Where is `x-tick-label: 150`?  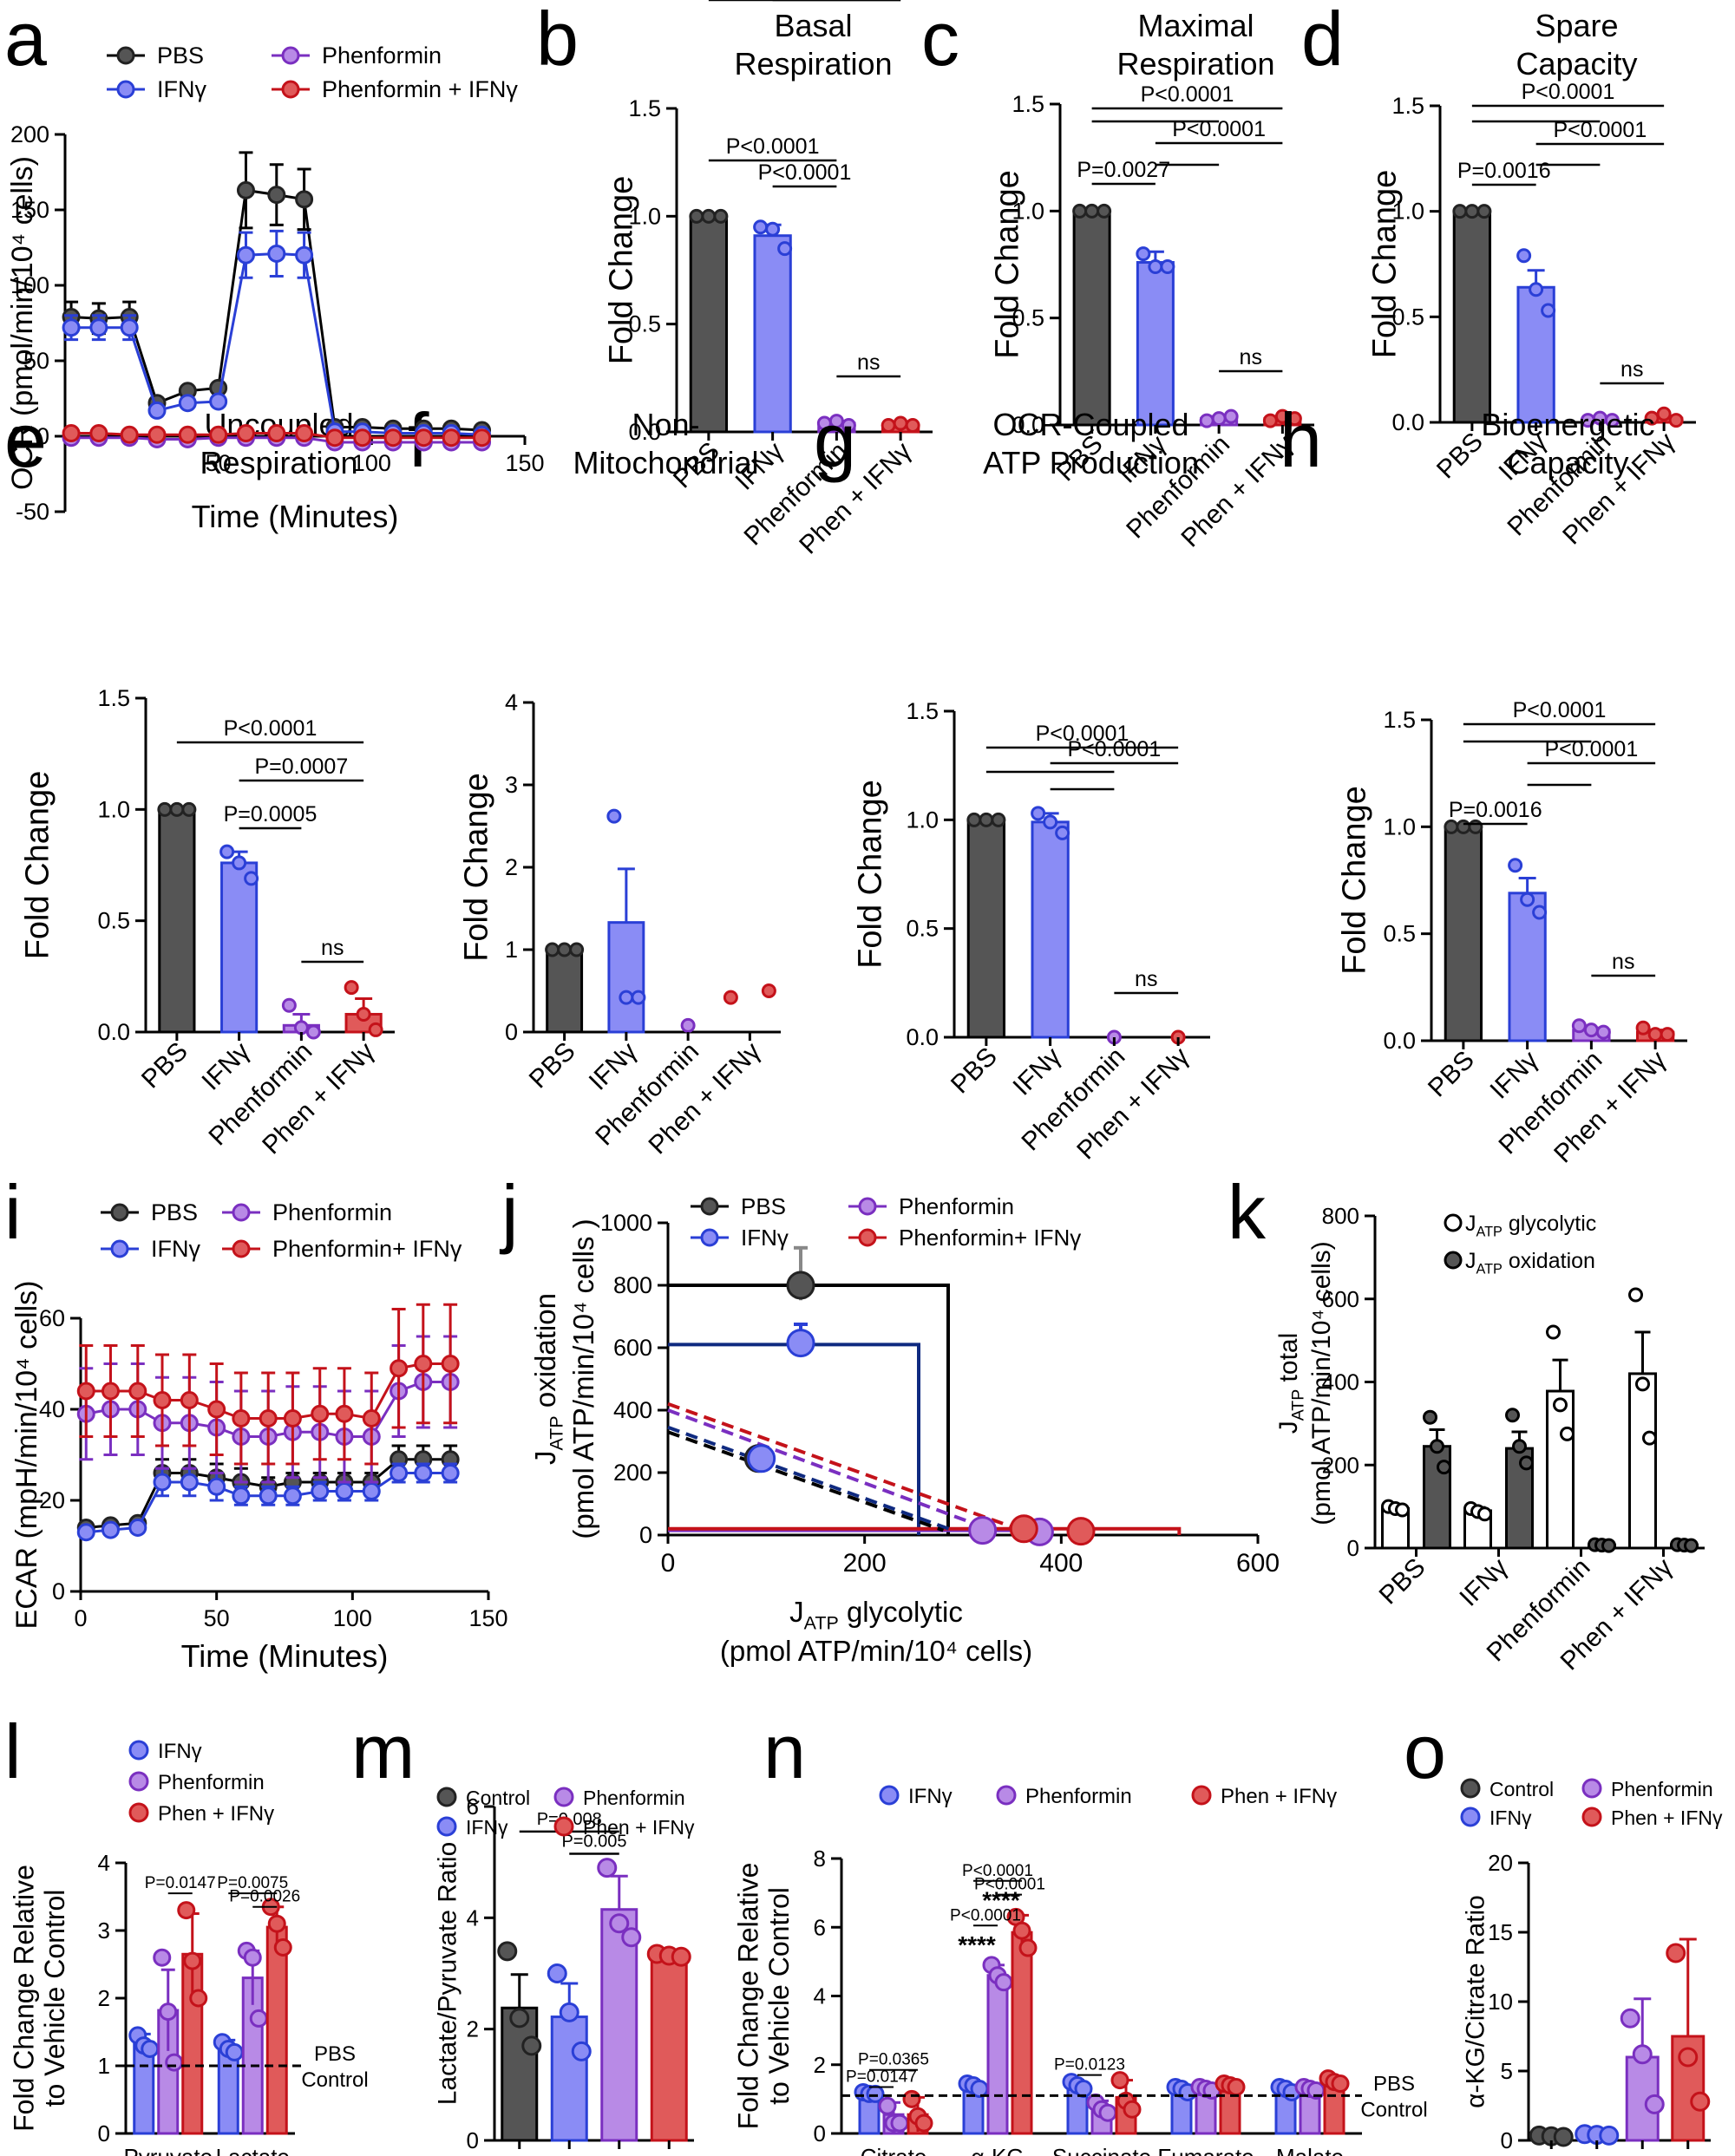 x-tick-label: 150 is located at coordinates (524, 463).